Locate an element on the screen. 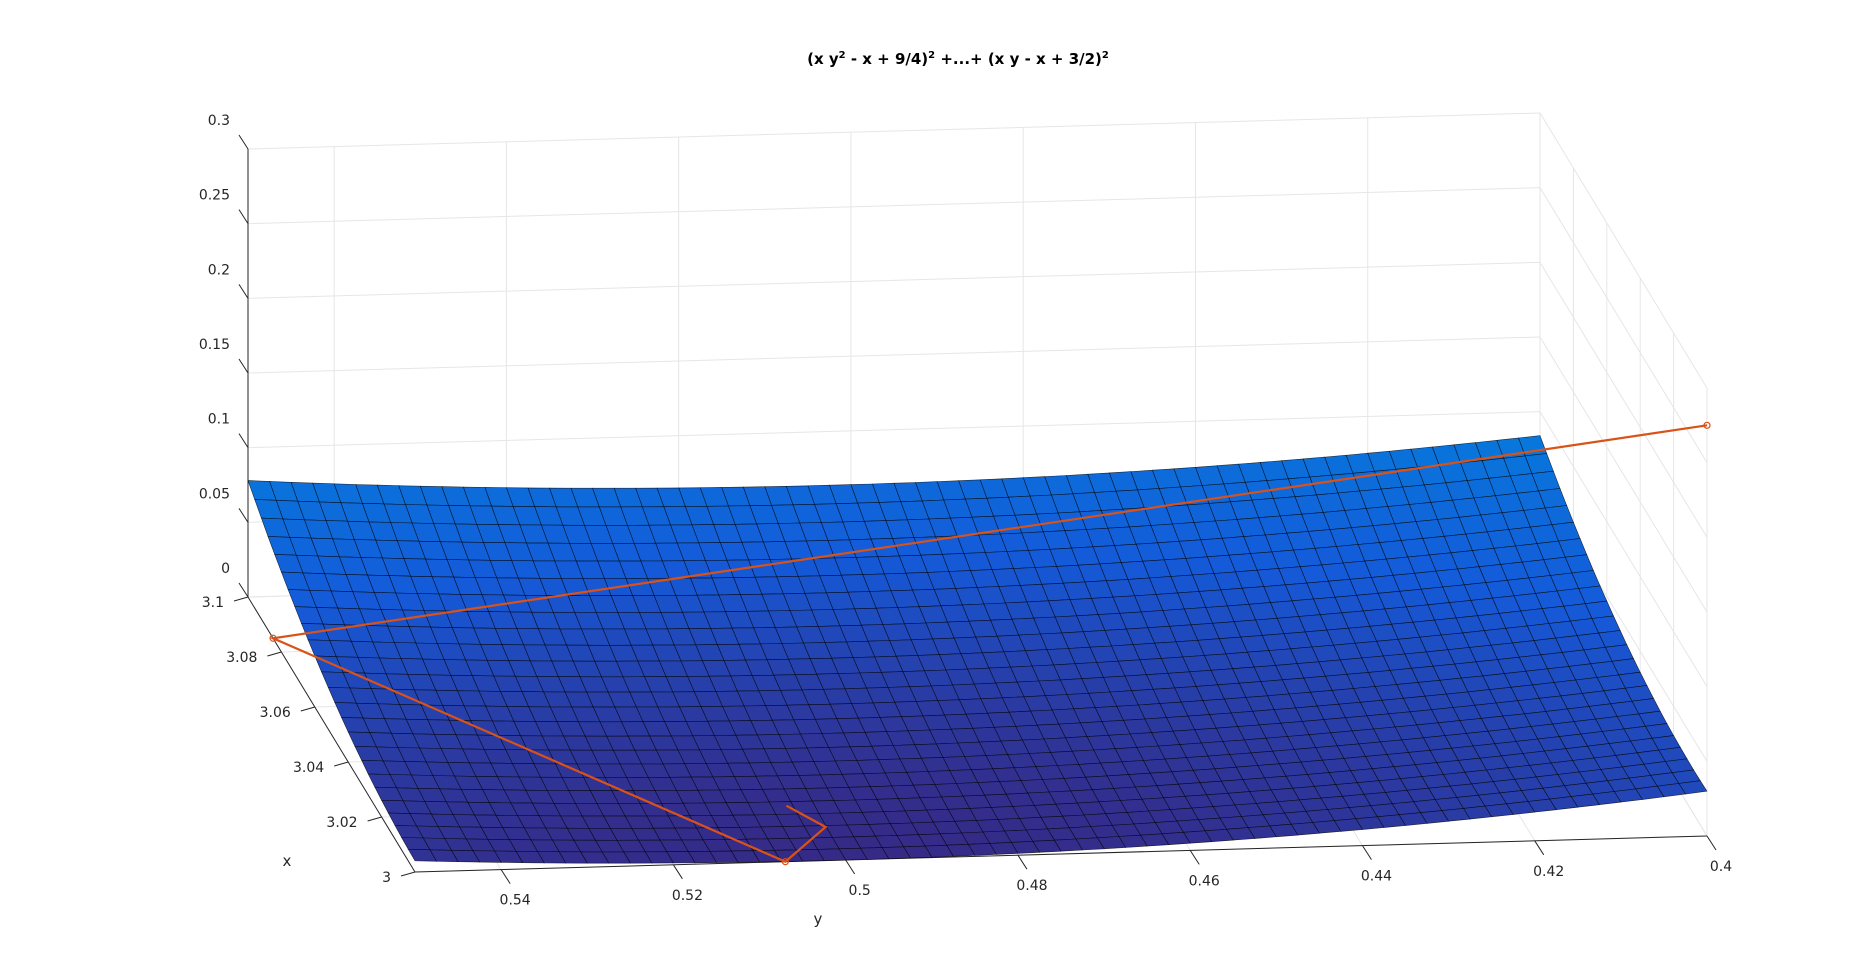 Image resolution: width=1865 pixels, height=970 pixels. y-tick-label: 0.46 is located at coordinates (1204, 881).